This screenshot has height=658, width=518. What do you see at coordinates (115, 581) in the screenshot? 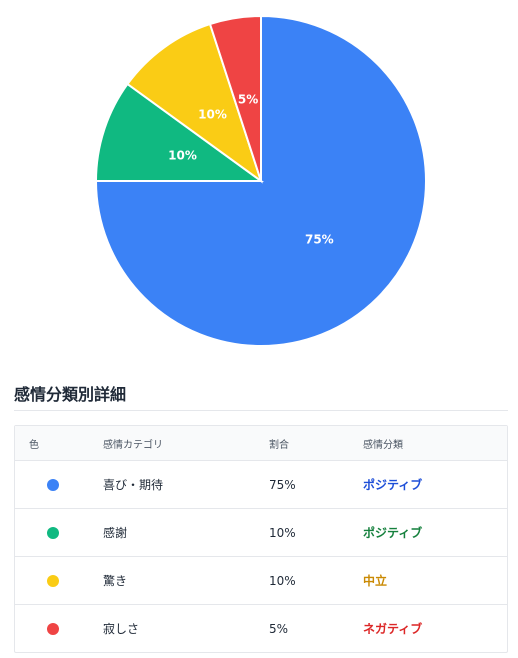
I see `category-cell: 驚き` at bounding box center [115, 581].